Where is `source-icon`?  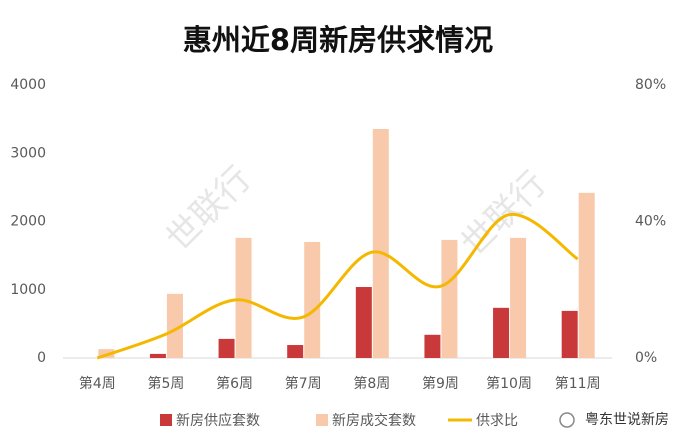
source-icon is located at coordinates (567, 420).